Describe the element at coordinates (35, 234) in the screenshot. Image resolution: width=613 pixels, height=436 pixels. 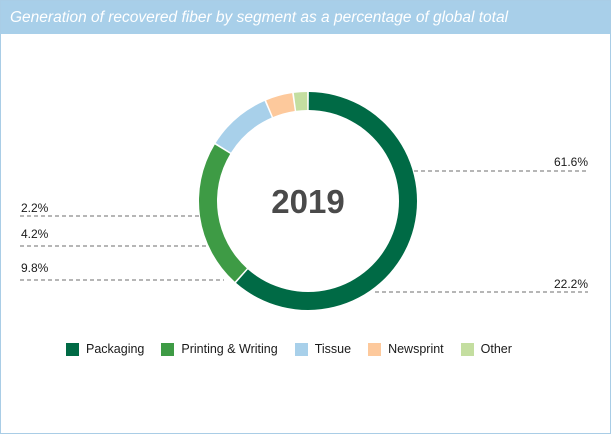
I see `value-label-newsprint: 4.2%` at that location.